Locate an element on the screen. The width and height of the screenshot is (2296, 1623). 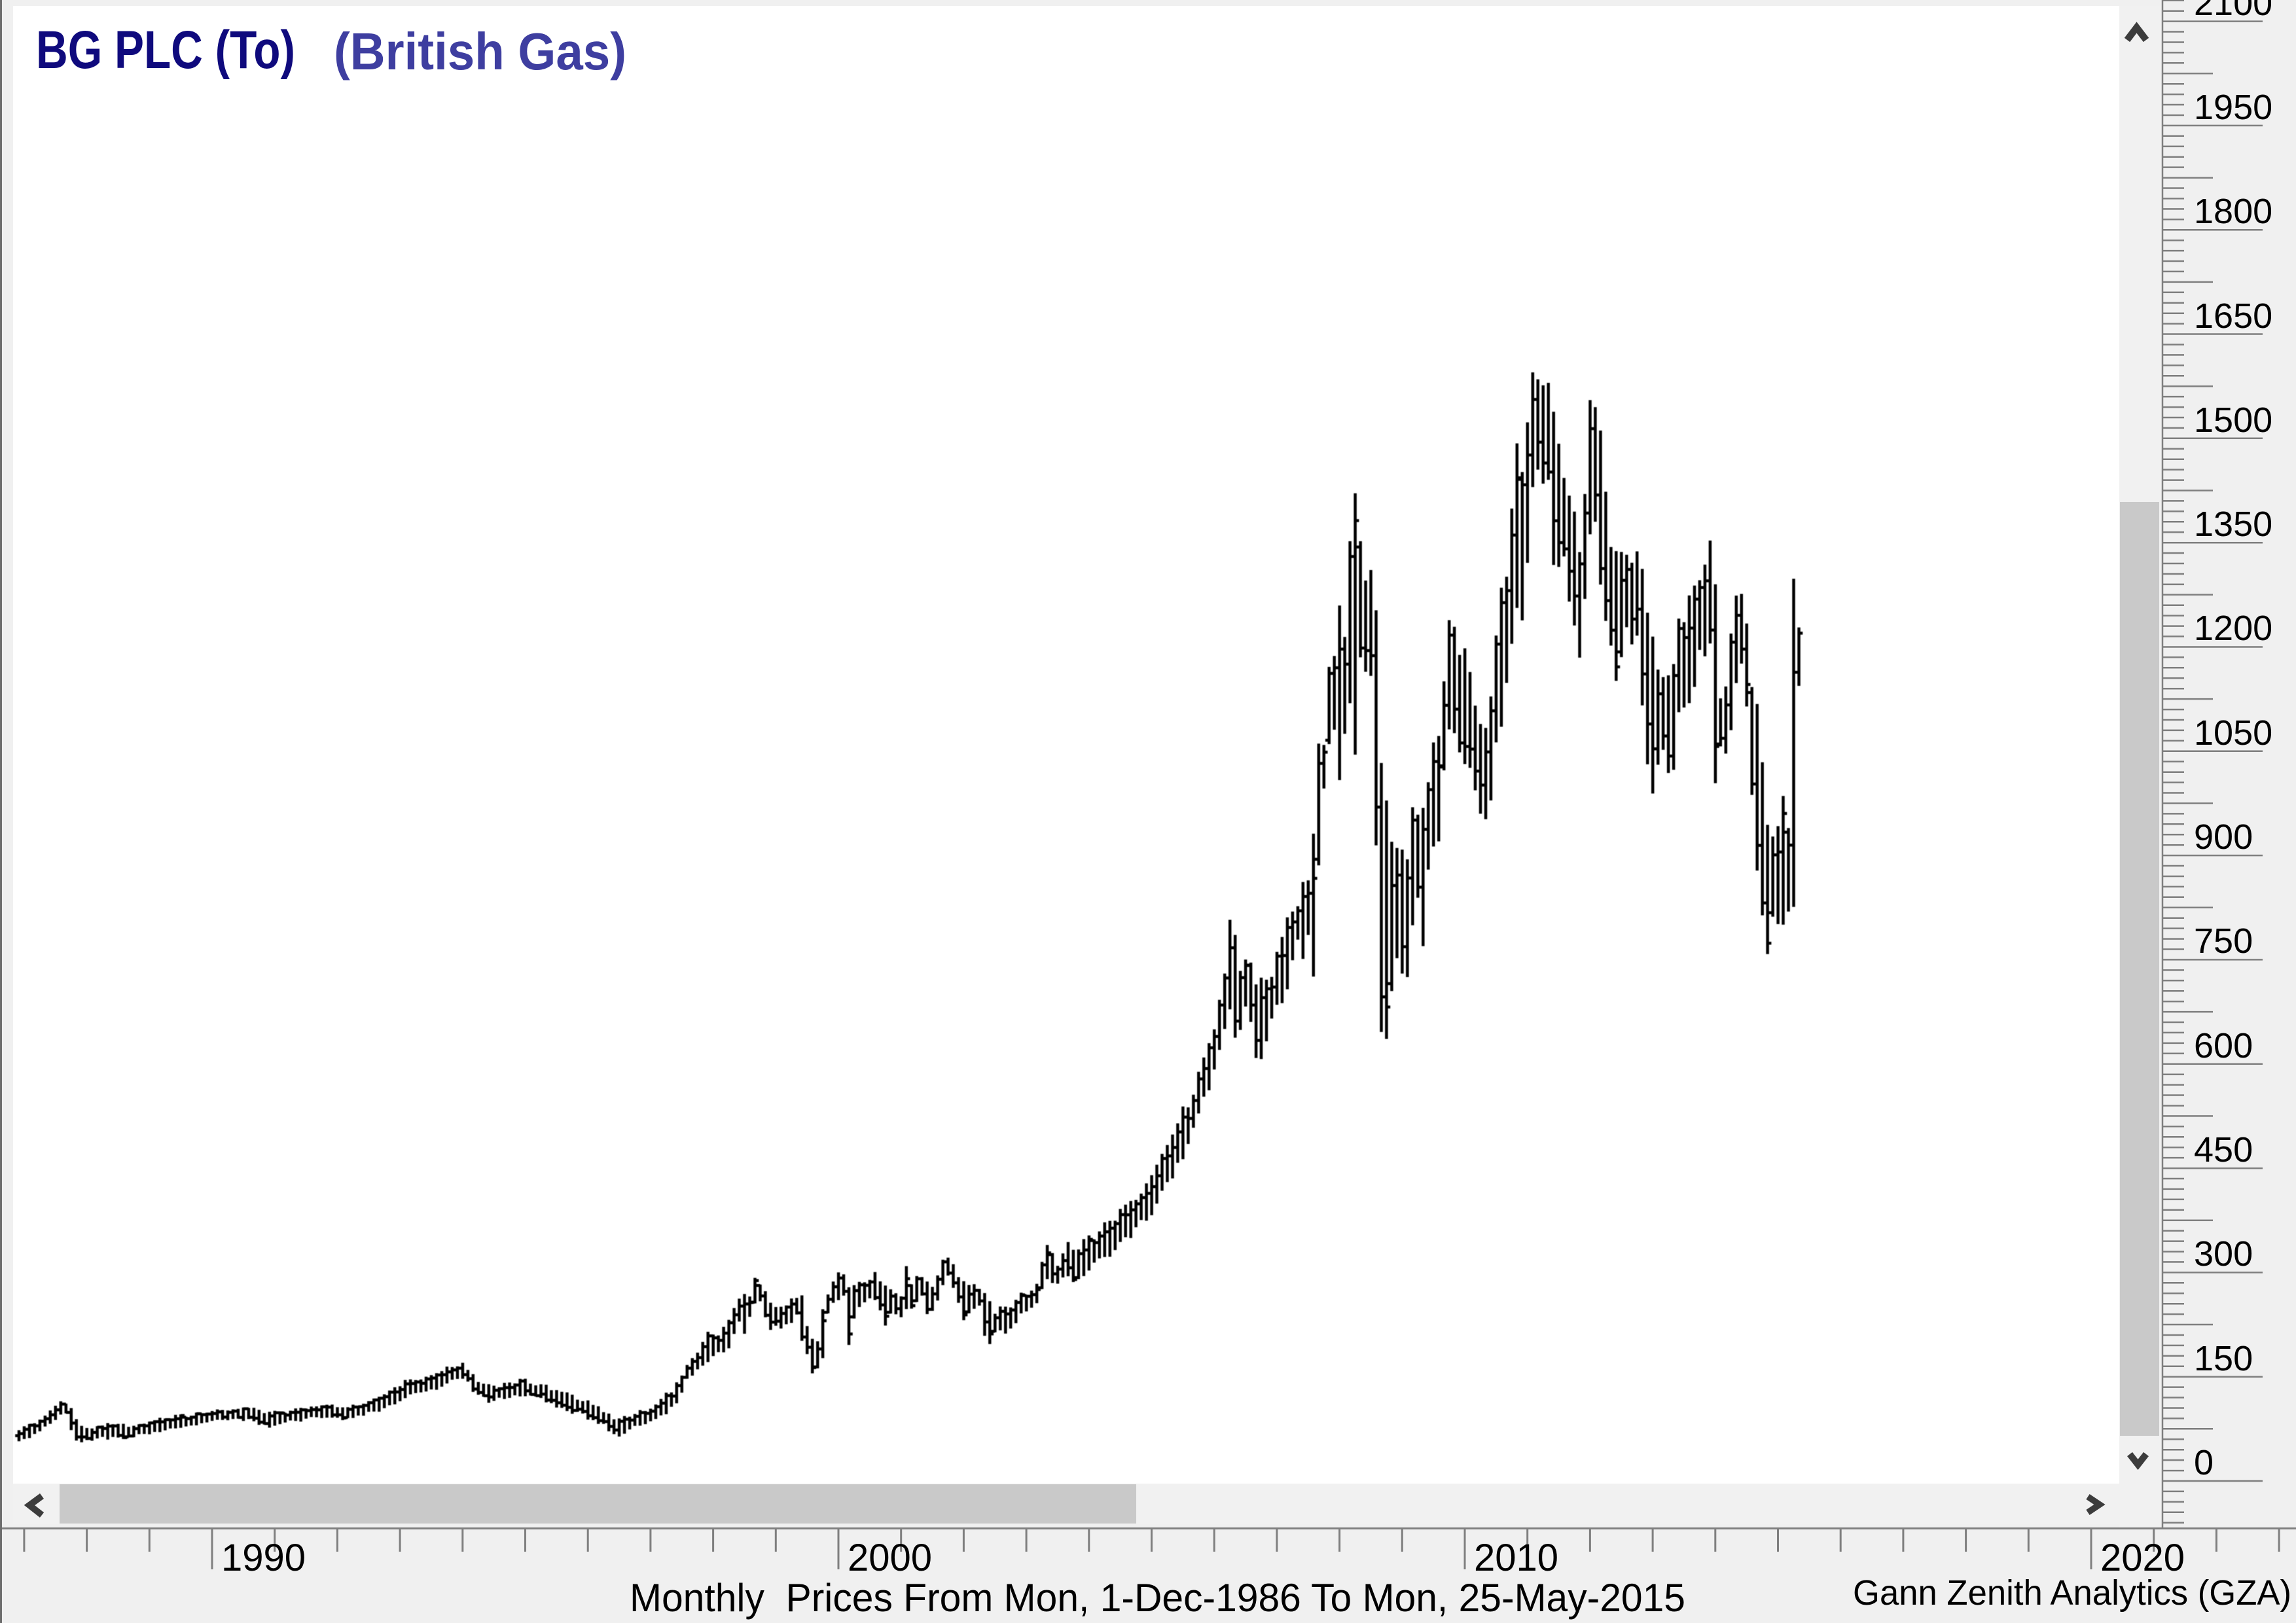
svg-text: 1800 is located at coordinates (2233, 211).